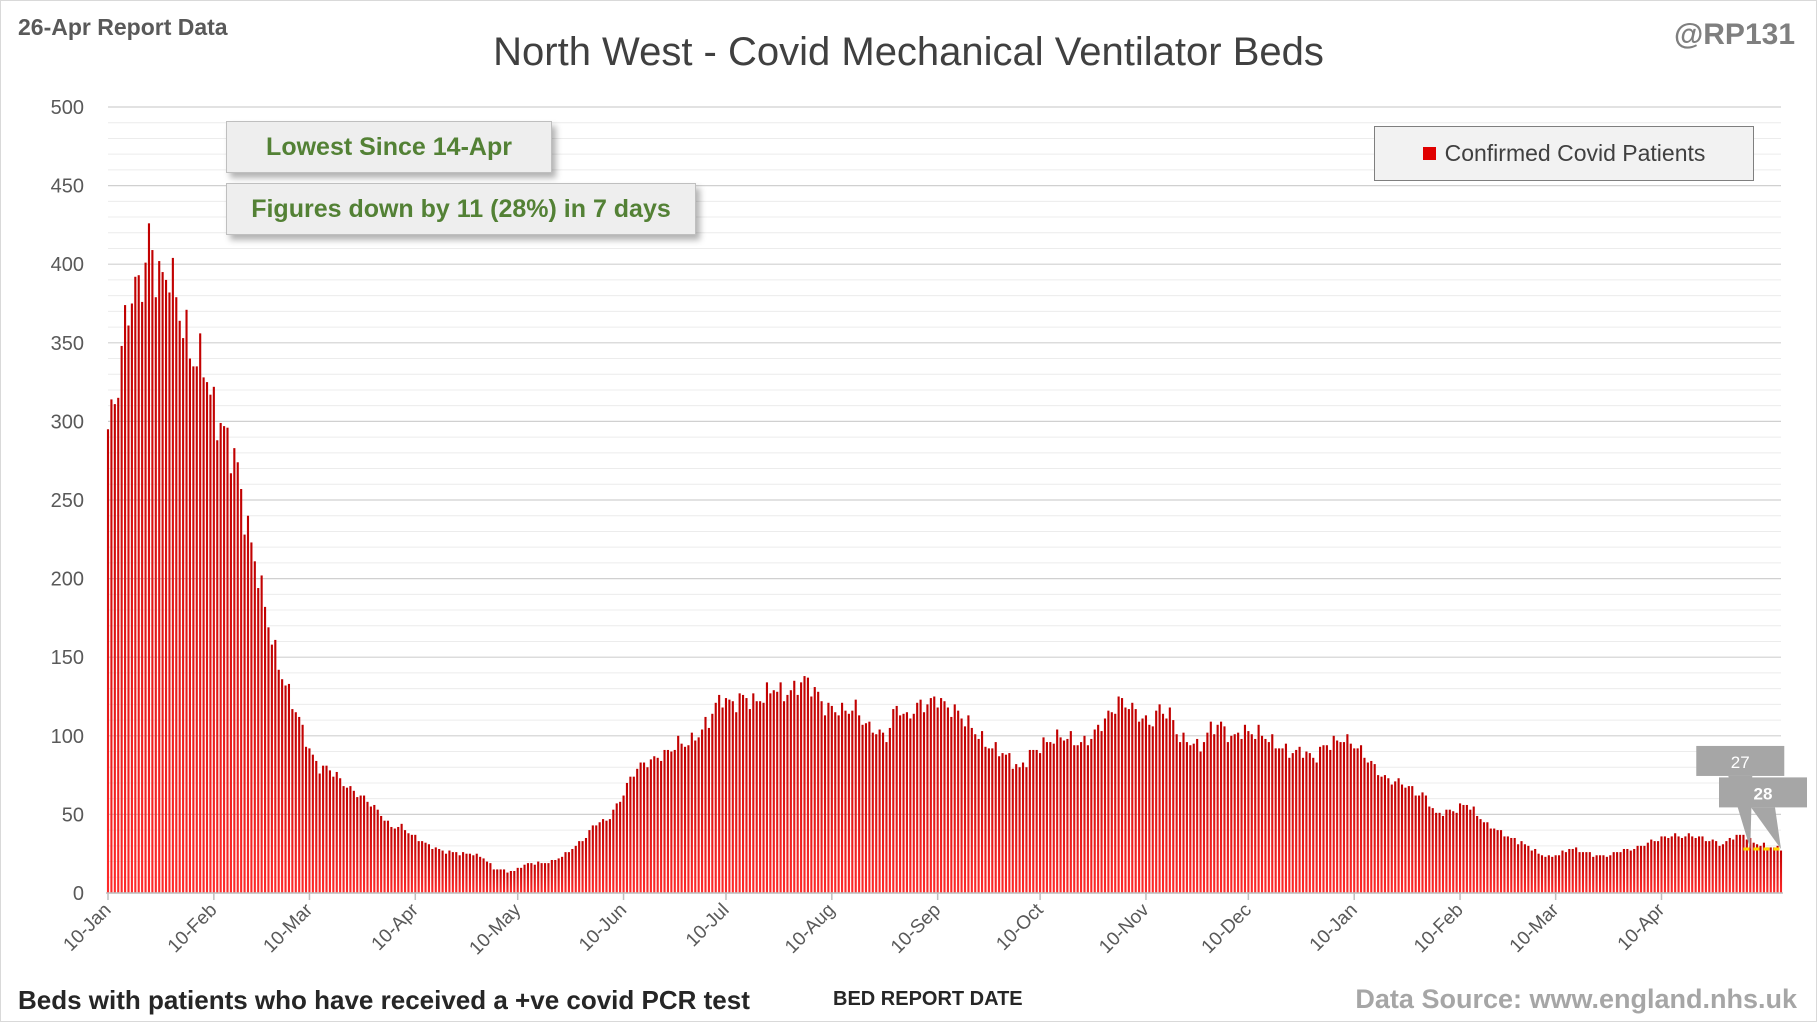  I want to click on y-tick-label: 300, so click(67, 422).